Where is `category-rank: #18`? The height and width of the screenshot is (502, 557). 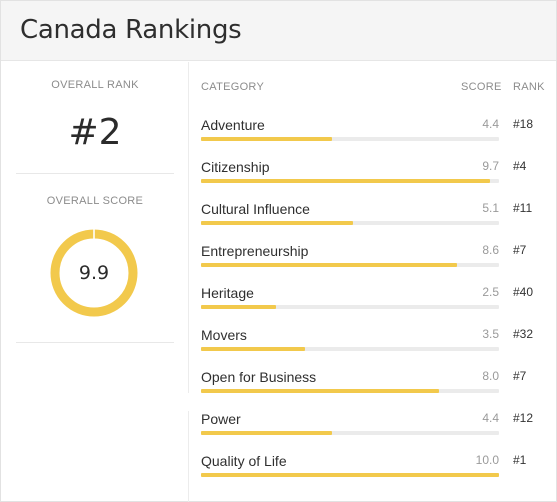
category-rank: #18 is located at coordinates (523, 124).